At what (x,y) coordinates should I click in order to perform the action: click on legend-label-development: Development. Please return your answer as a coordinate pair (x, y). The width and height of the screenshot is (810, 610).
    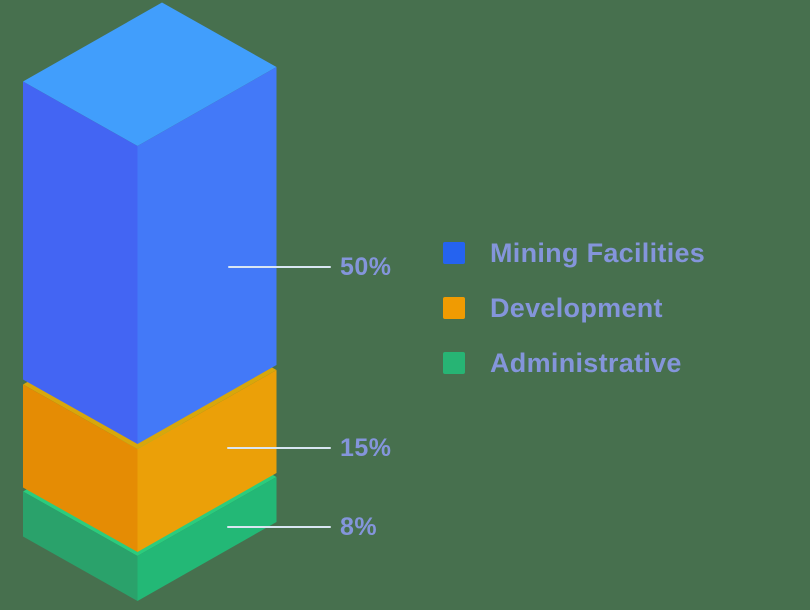
    Looking at the image, I should click on (576, 307).